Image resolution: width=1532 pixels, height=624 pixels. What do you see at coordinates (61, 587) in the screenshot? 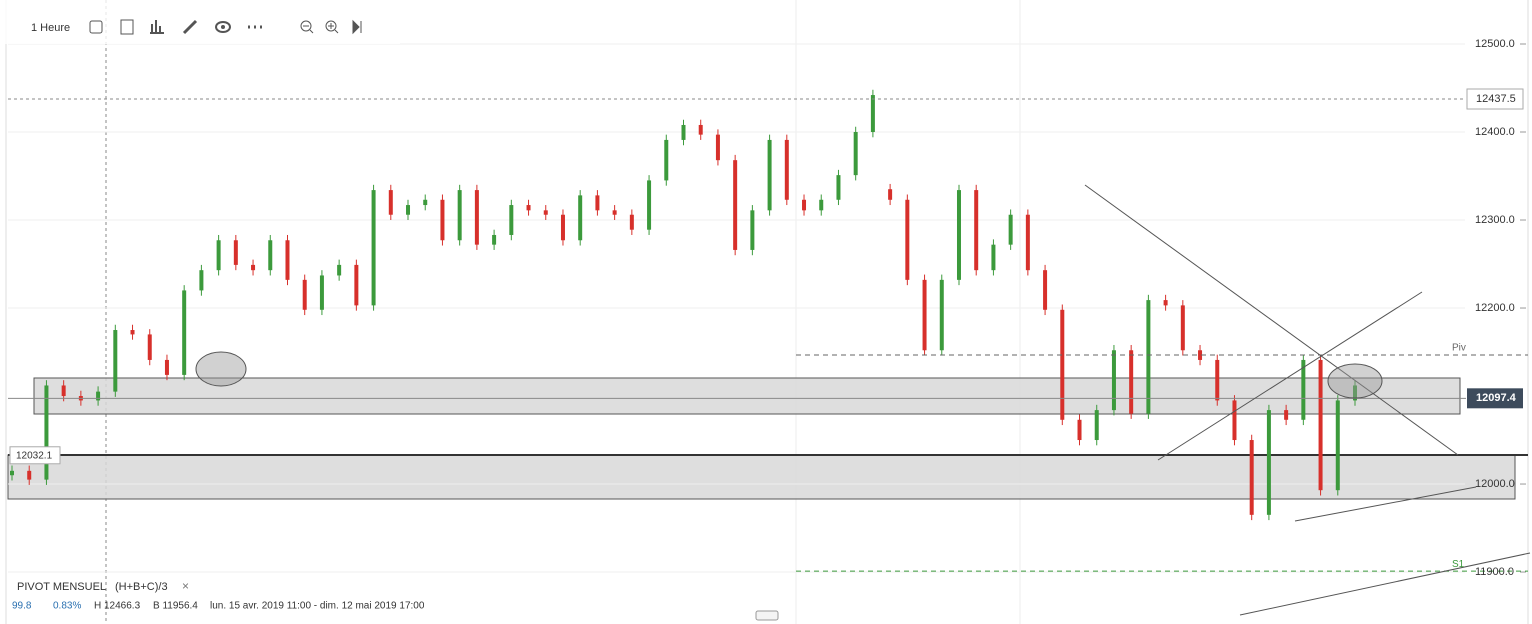
I see `indicator-name: PIVOT MENSUEL` at bounding box center [61, 587].